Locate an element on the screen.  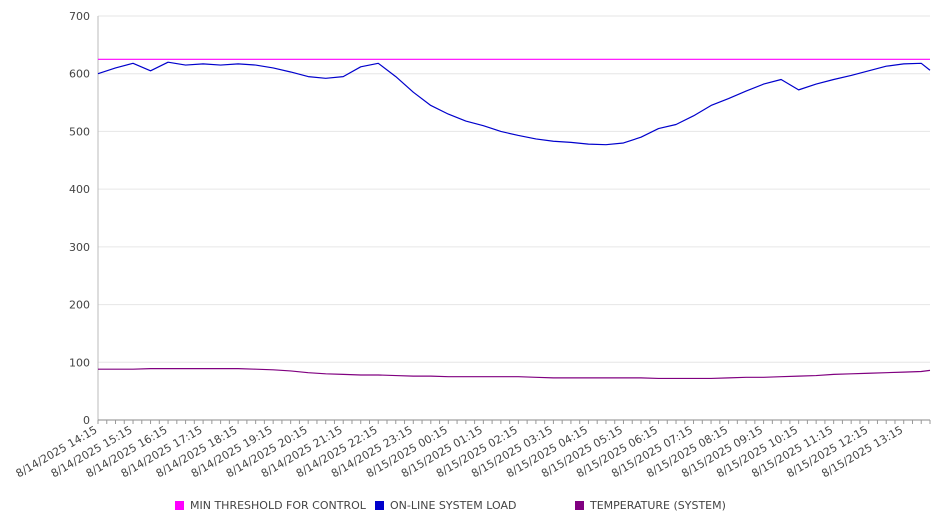
y-tick-label: 0 is located at coordinates (86, 420).